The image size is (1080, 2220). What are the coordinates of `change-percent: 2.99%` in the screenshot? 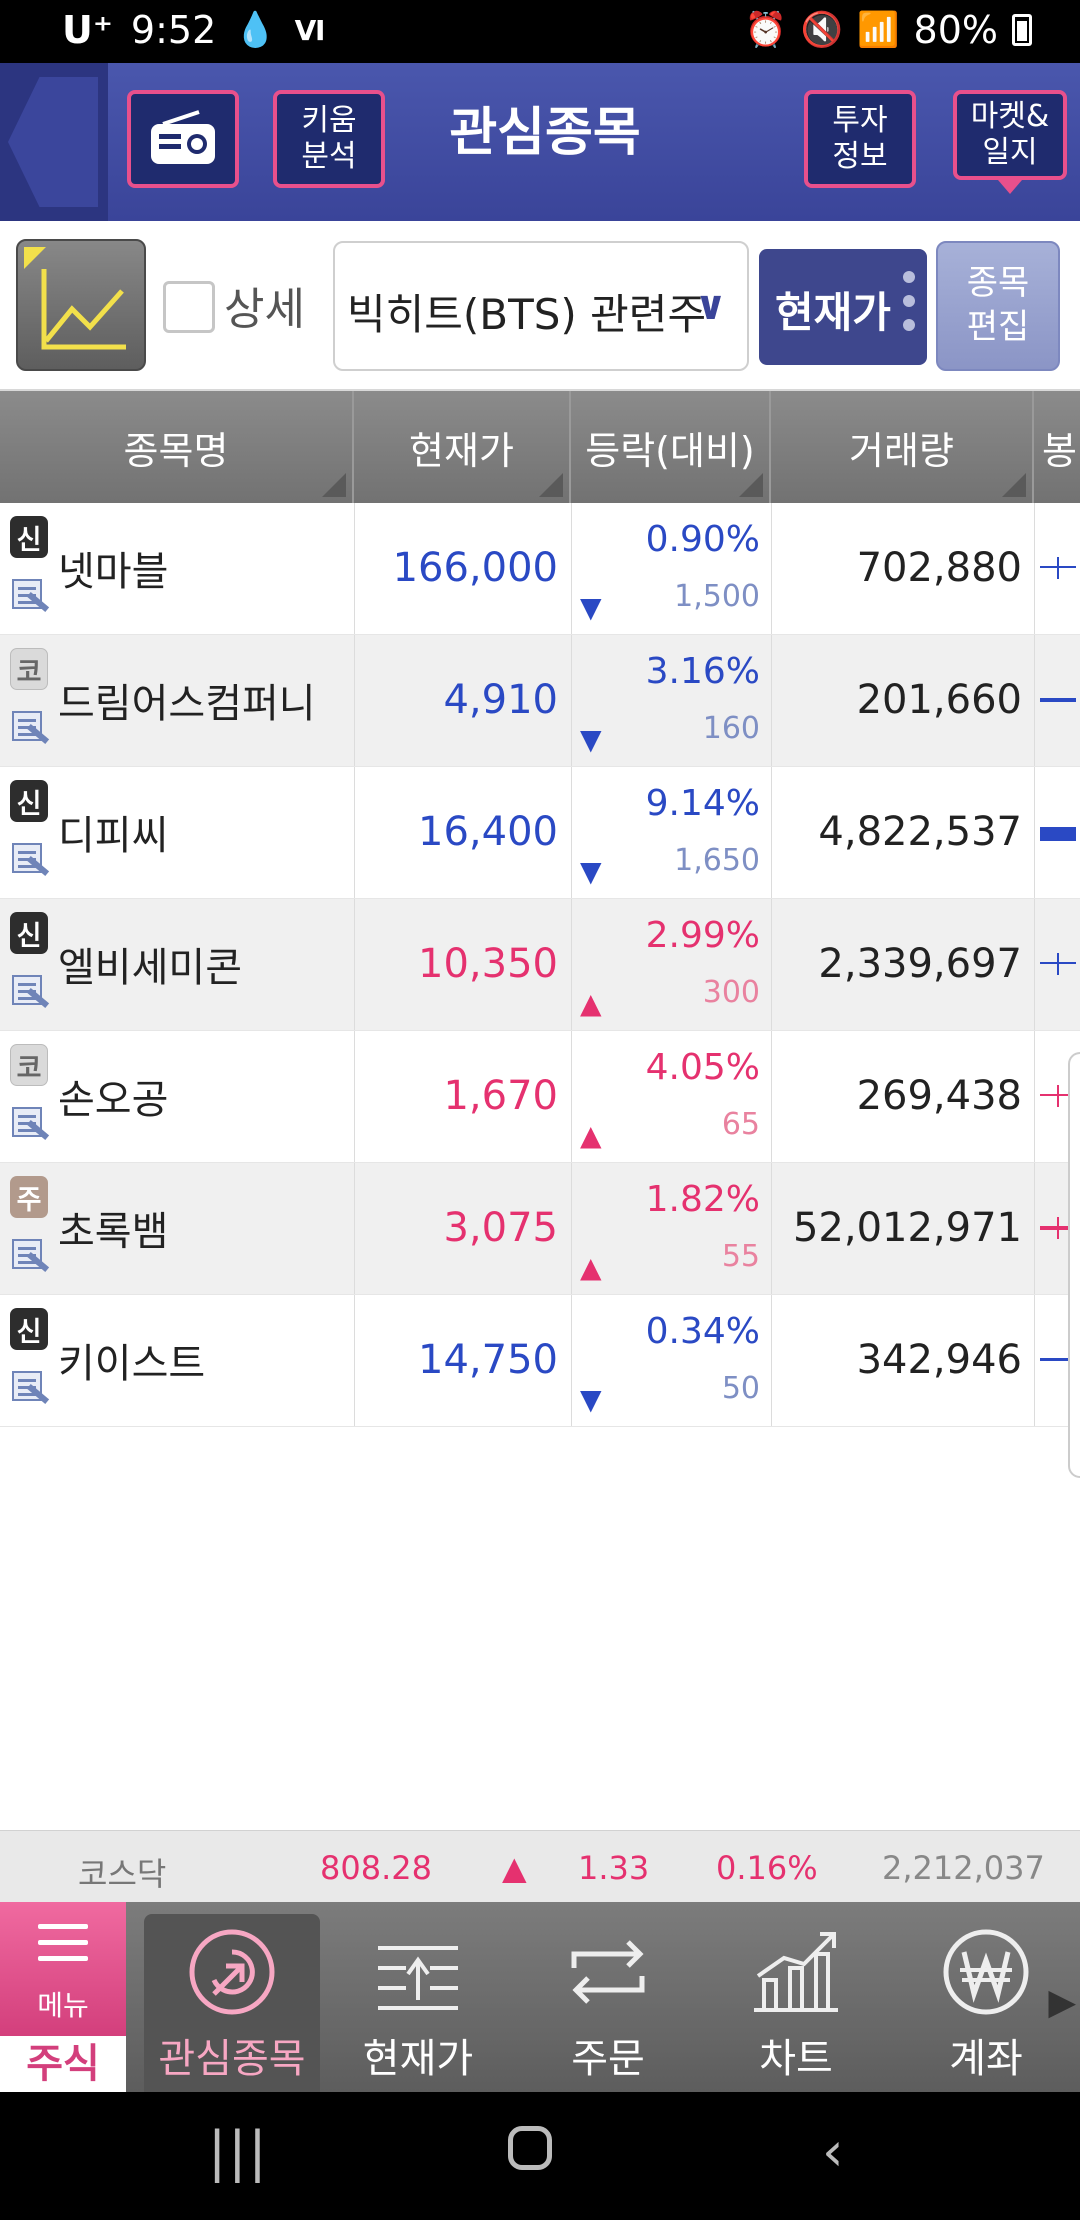 It's located at (702, 935).